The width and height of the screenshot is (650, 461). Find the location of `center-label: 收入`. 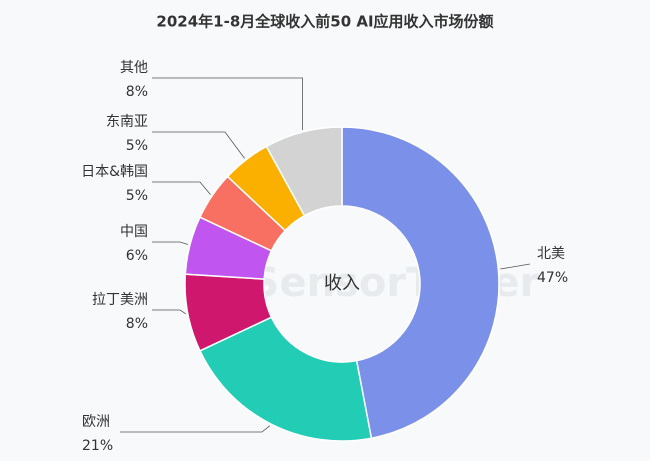

center-label: 收入 is located at coordinates (342, 283).